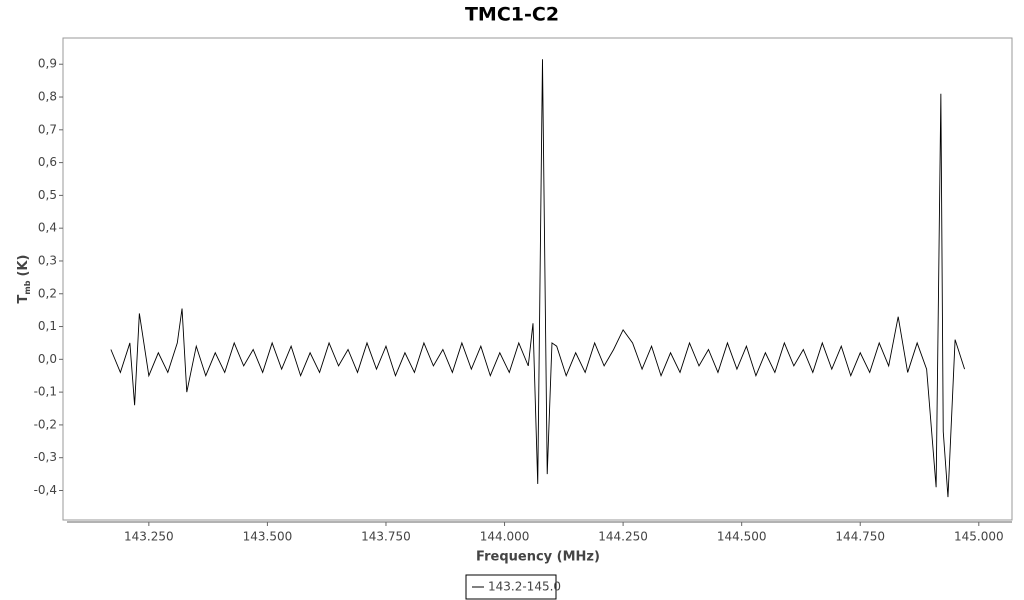 This screenshot has width=1024, height=600. Describe the element at coordinates (979, 537) in the screenshot. I see `x-tick-label: 145.000` at that location.